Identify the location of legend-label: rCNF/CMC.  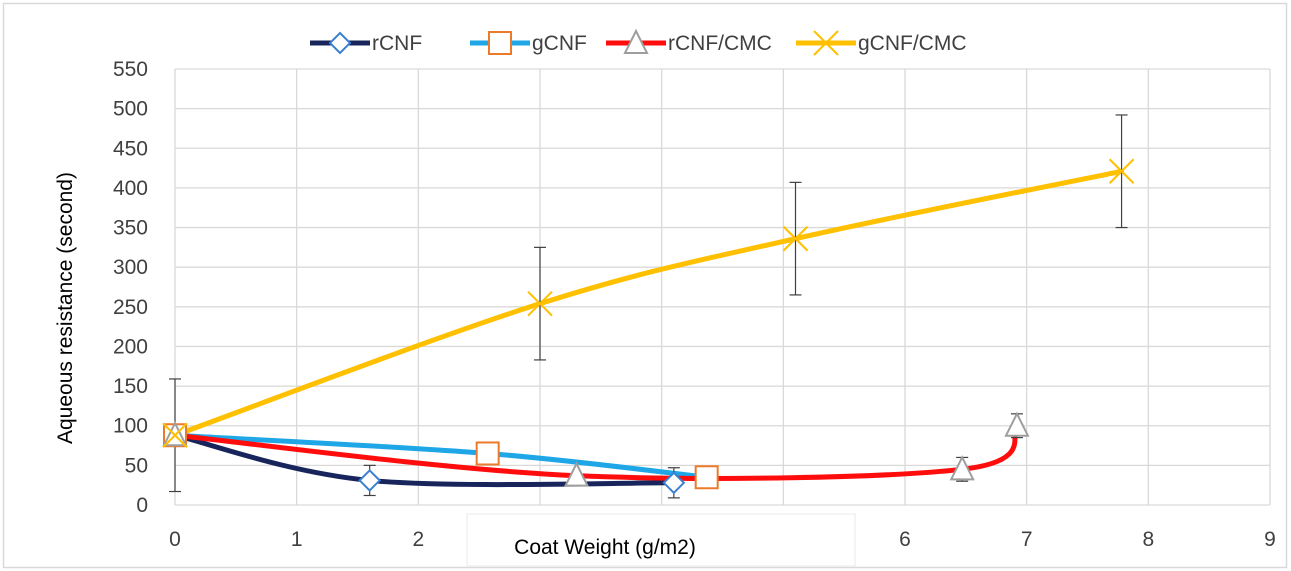
(720, 43).